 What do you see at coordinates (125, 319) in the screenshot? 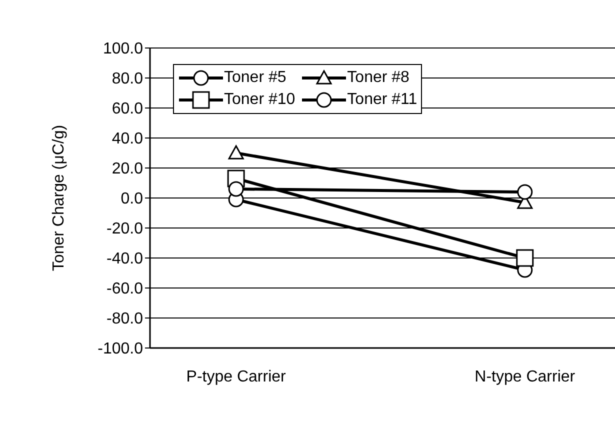
I see `y-tick-label: -80.0` at bounding box center [125, 319].